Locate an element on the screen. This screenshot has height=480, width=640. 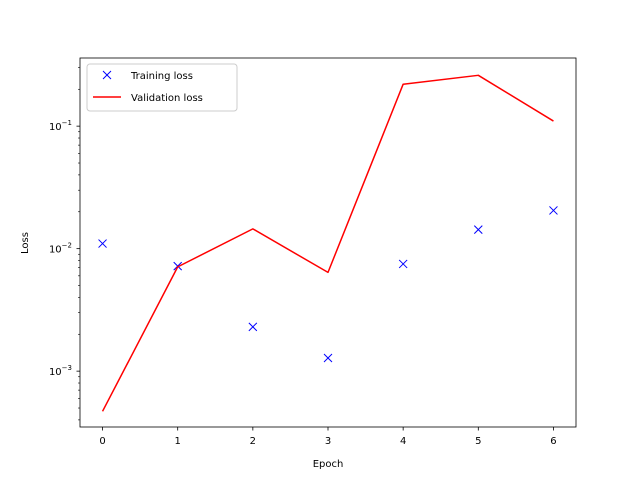
y-tick-exponent: −3 is located at coordinates (67, 368).